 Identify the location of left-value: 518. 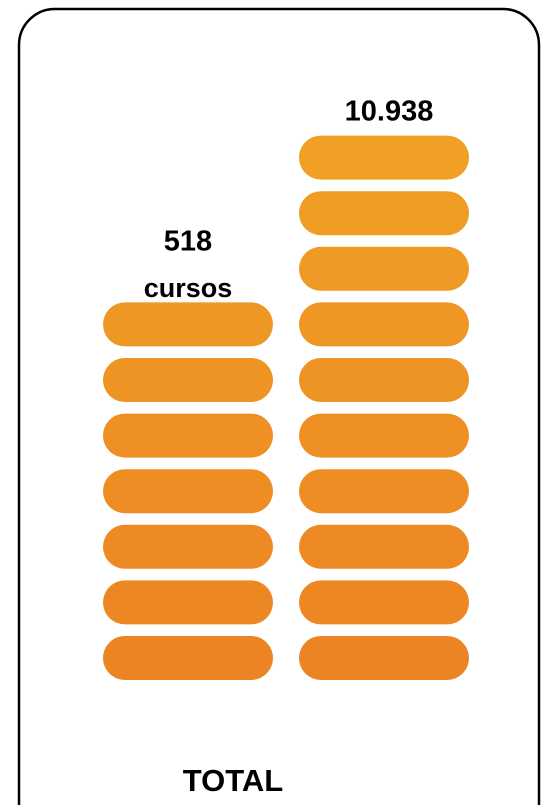
(188, 242).